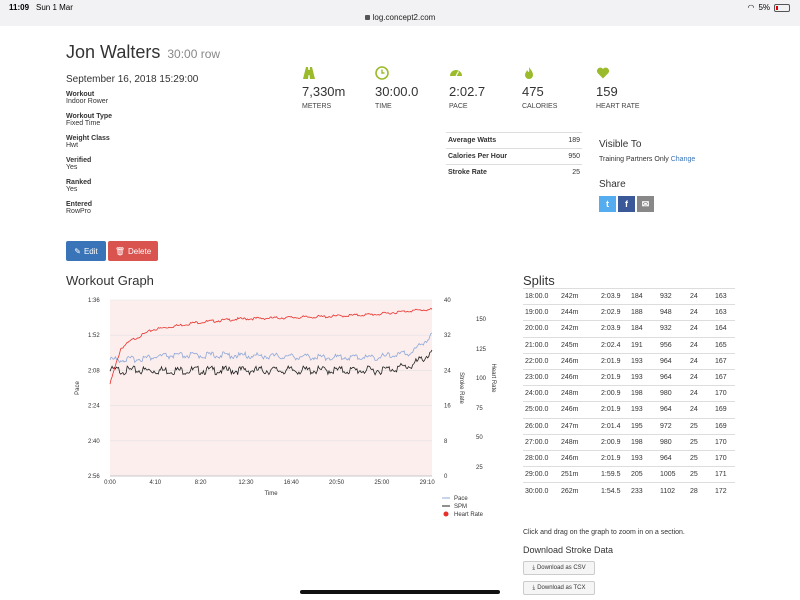 The image size is (800, 600). Describe the element at coordinates (461, 388) in the screenshot. I see `y2-axis-label: Stroke Rate` at that location.